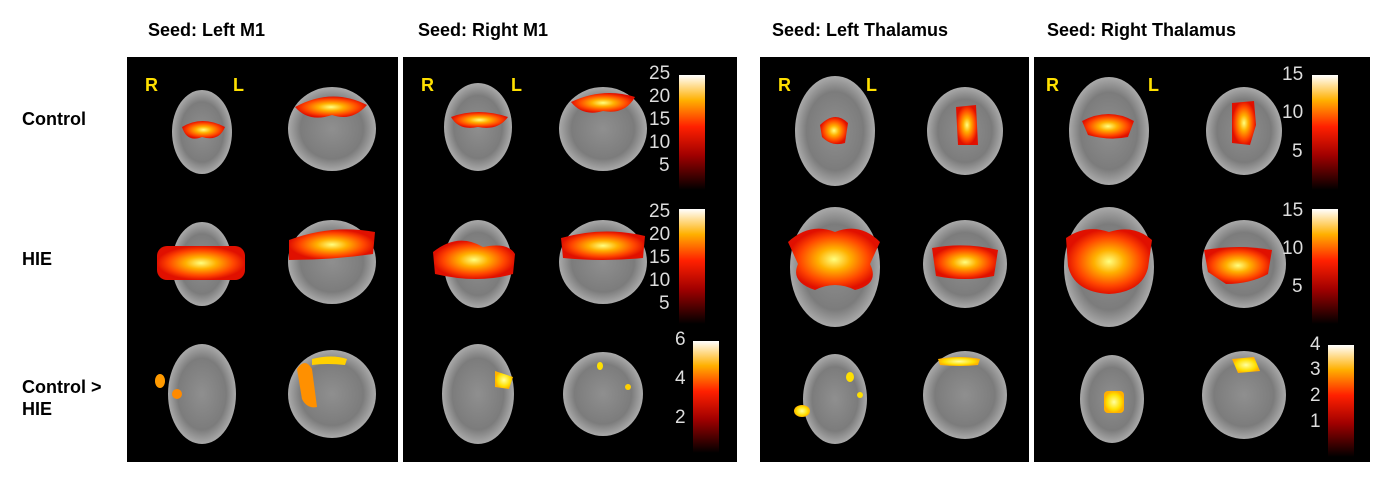 The height and width of the screenshot is (482, 1388). Describe the element at coordinates (62, 398) in the screenshot. I see `row-label-contrast: Control > HIE` at that location.